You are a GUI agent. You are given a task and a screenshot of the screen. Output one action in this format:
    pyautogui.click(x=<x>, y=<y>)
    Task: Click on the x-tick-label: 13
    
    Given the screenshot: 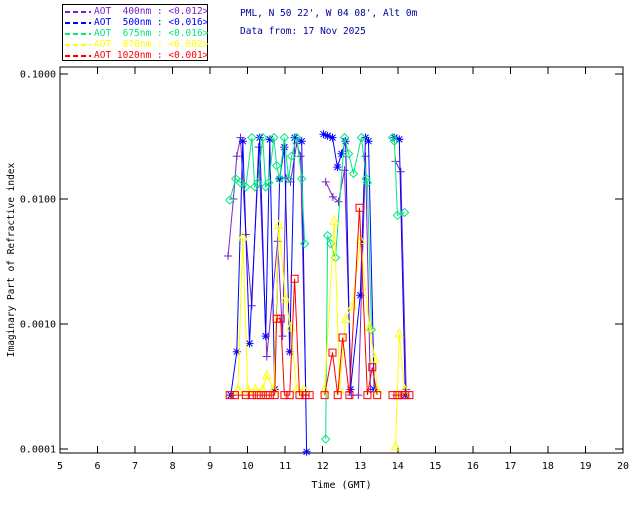 What is the action you would take?
    pyautogui.click(x=360, y=466)
    